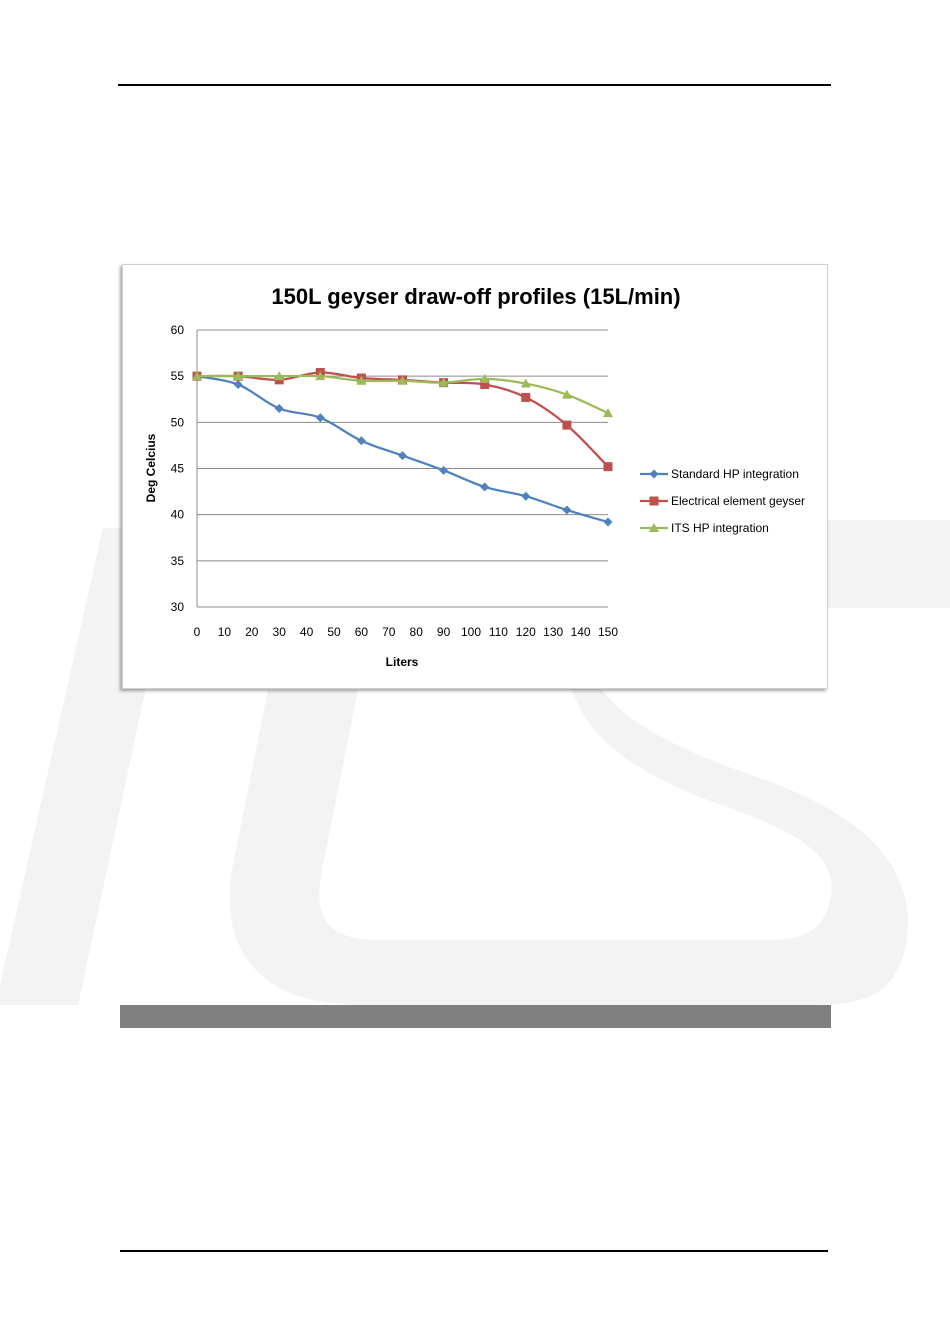 The width and height of the screenshot is (950, 1344). I want to click on y-tick-label: 55, so click(178, 376).